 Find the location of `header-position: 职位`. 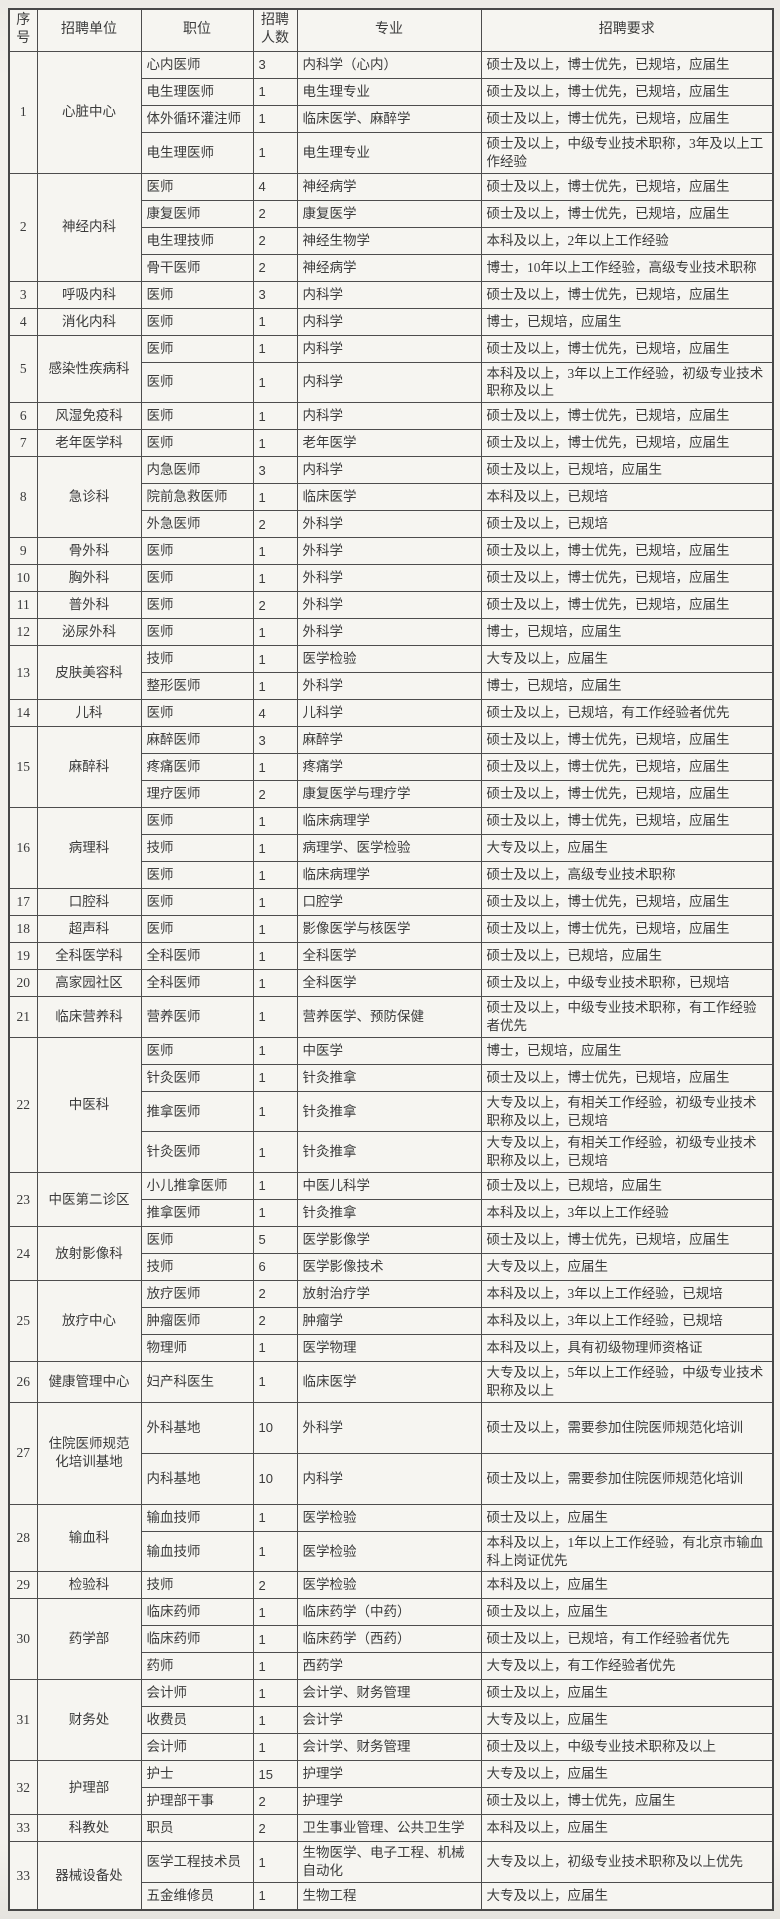

header-position: 职位 is located at coordinates (197, 30).